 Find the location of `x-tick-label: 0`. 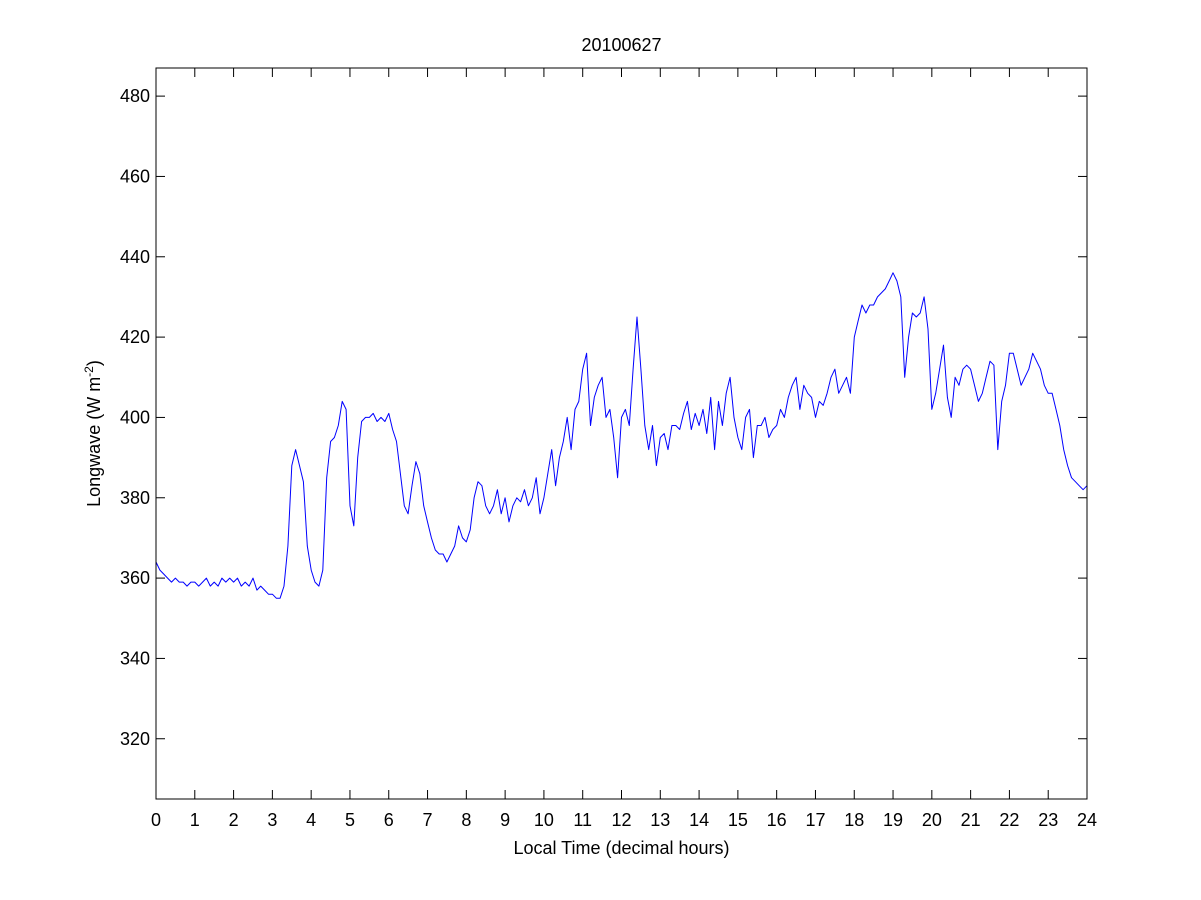

x-tick-label: 0 is located at coordinates (156, 820).